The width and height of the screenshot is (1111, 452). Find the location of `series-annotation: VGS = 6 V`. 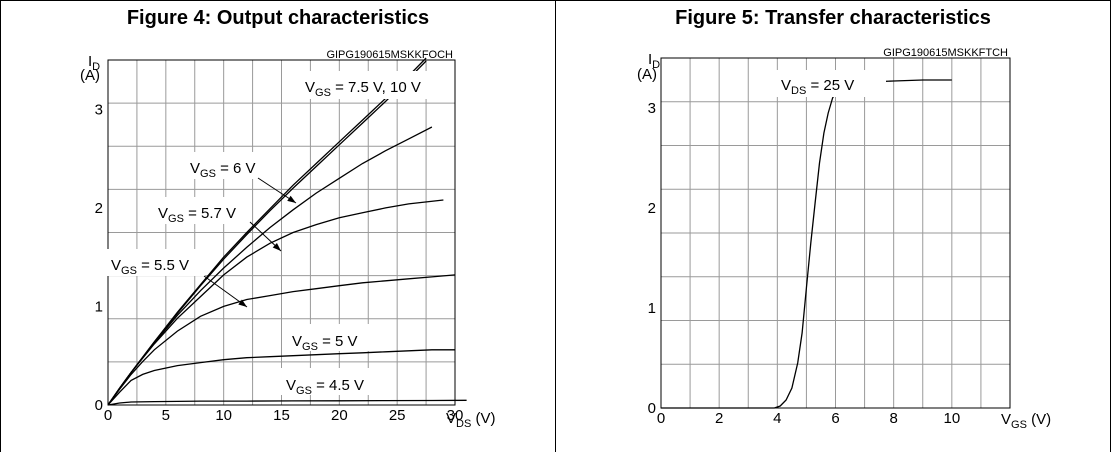

series-annotation: VGS = 6 V is located at coordinates (223, 170).